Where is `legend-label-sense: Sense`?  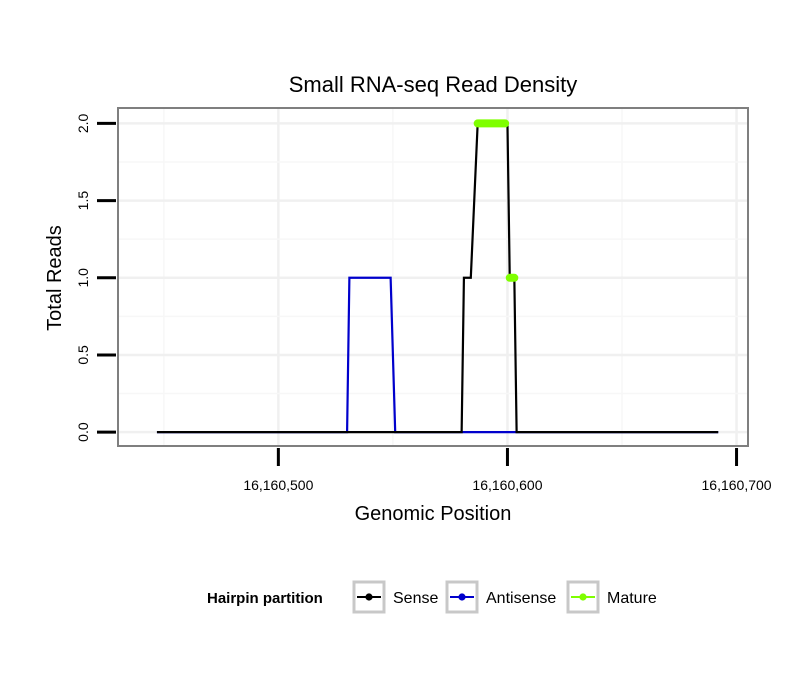
legend-label-sense: Sense is located at coordinates (415, 598).